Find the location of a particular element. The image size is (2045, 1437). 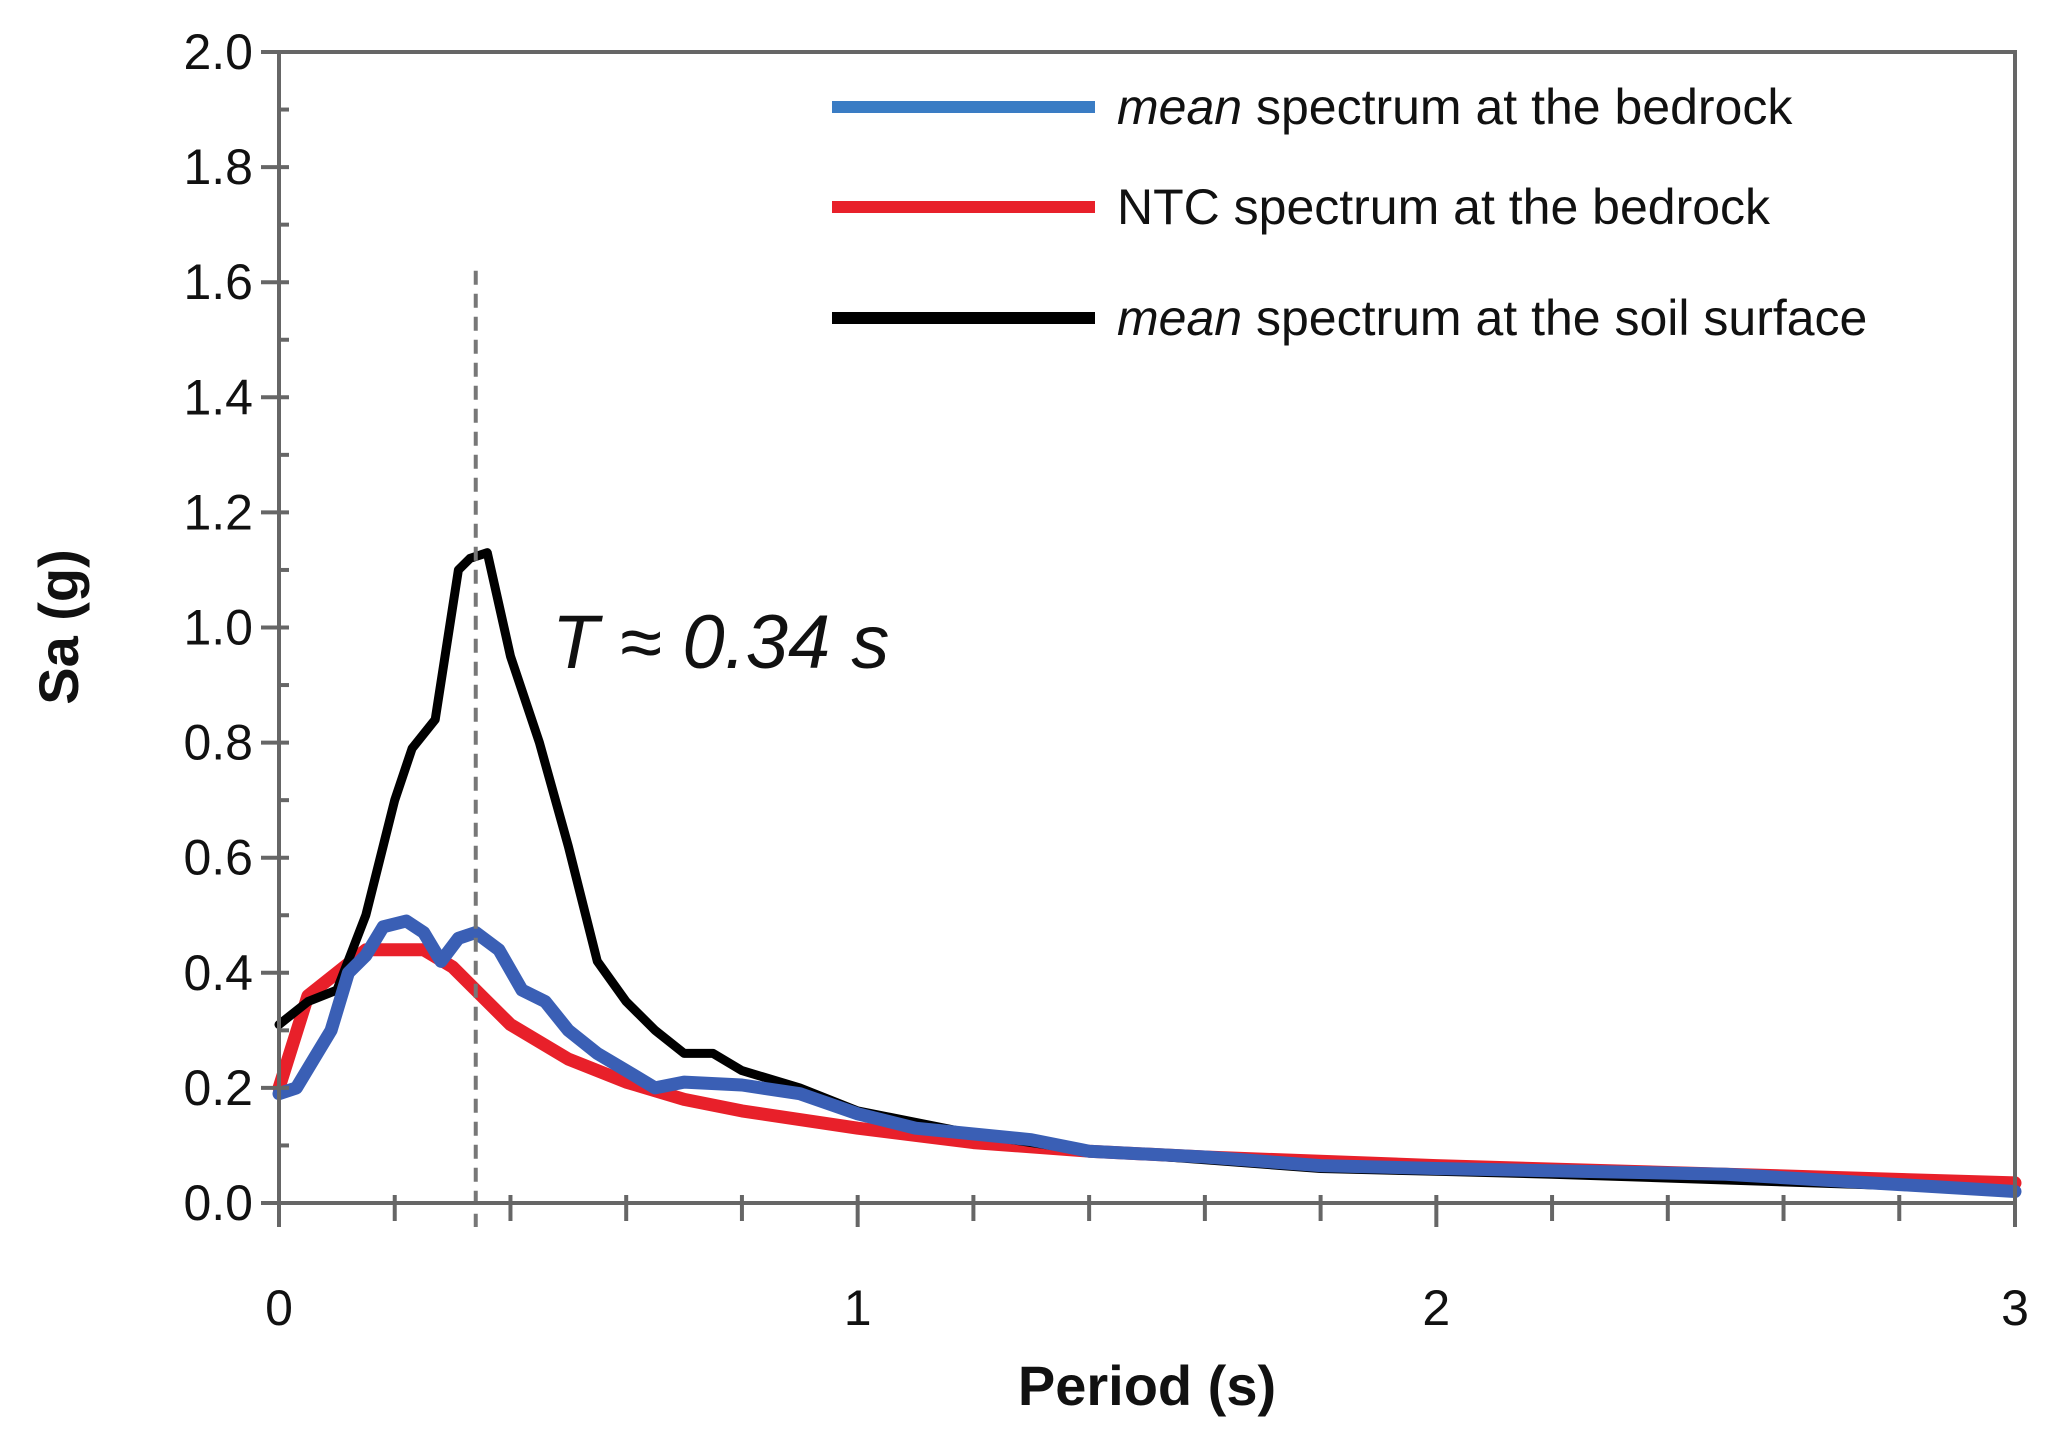

y-tick-label: 0.2 is located at coordinates (218, 1088).